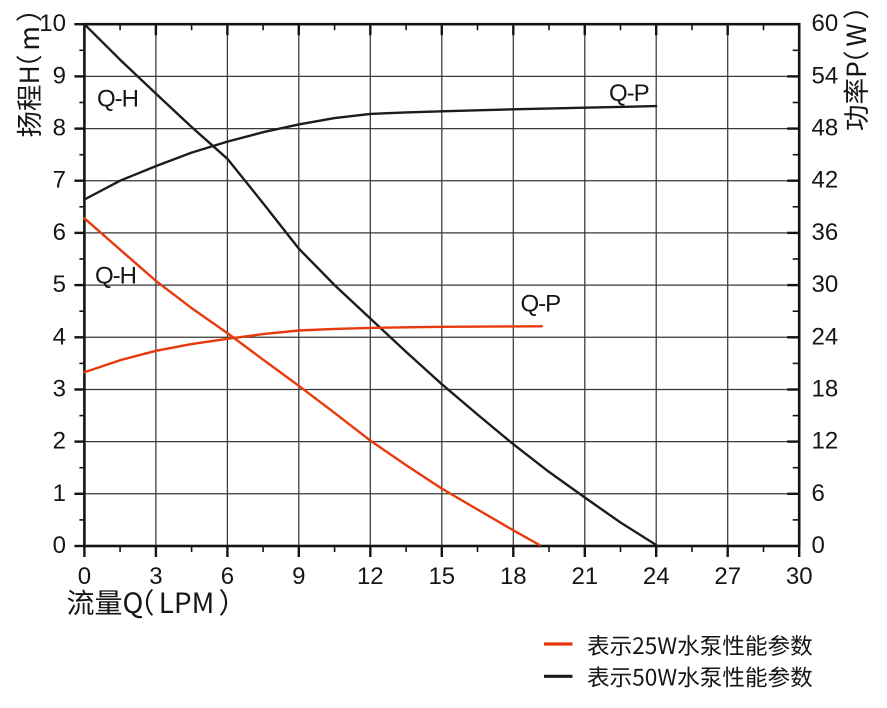  What do you see at coordinates (59, 128) in the screenshot?
I see `svg-text: 8` at bounding box center [59, 128].